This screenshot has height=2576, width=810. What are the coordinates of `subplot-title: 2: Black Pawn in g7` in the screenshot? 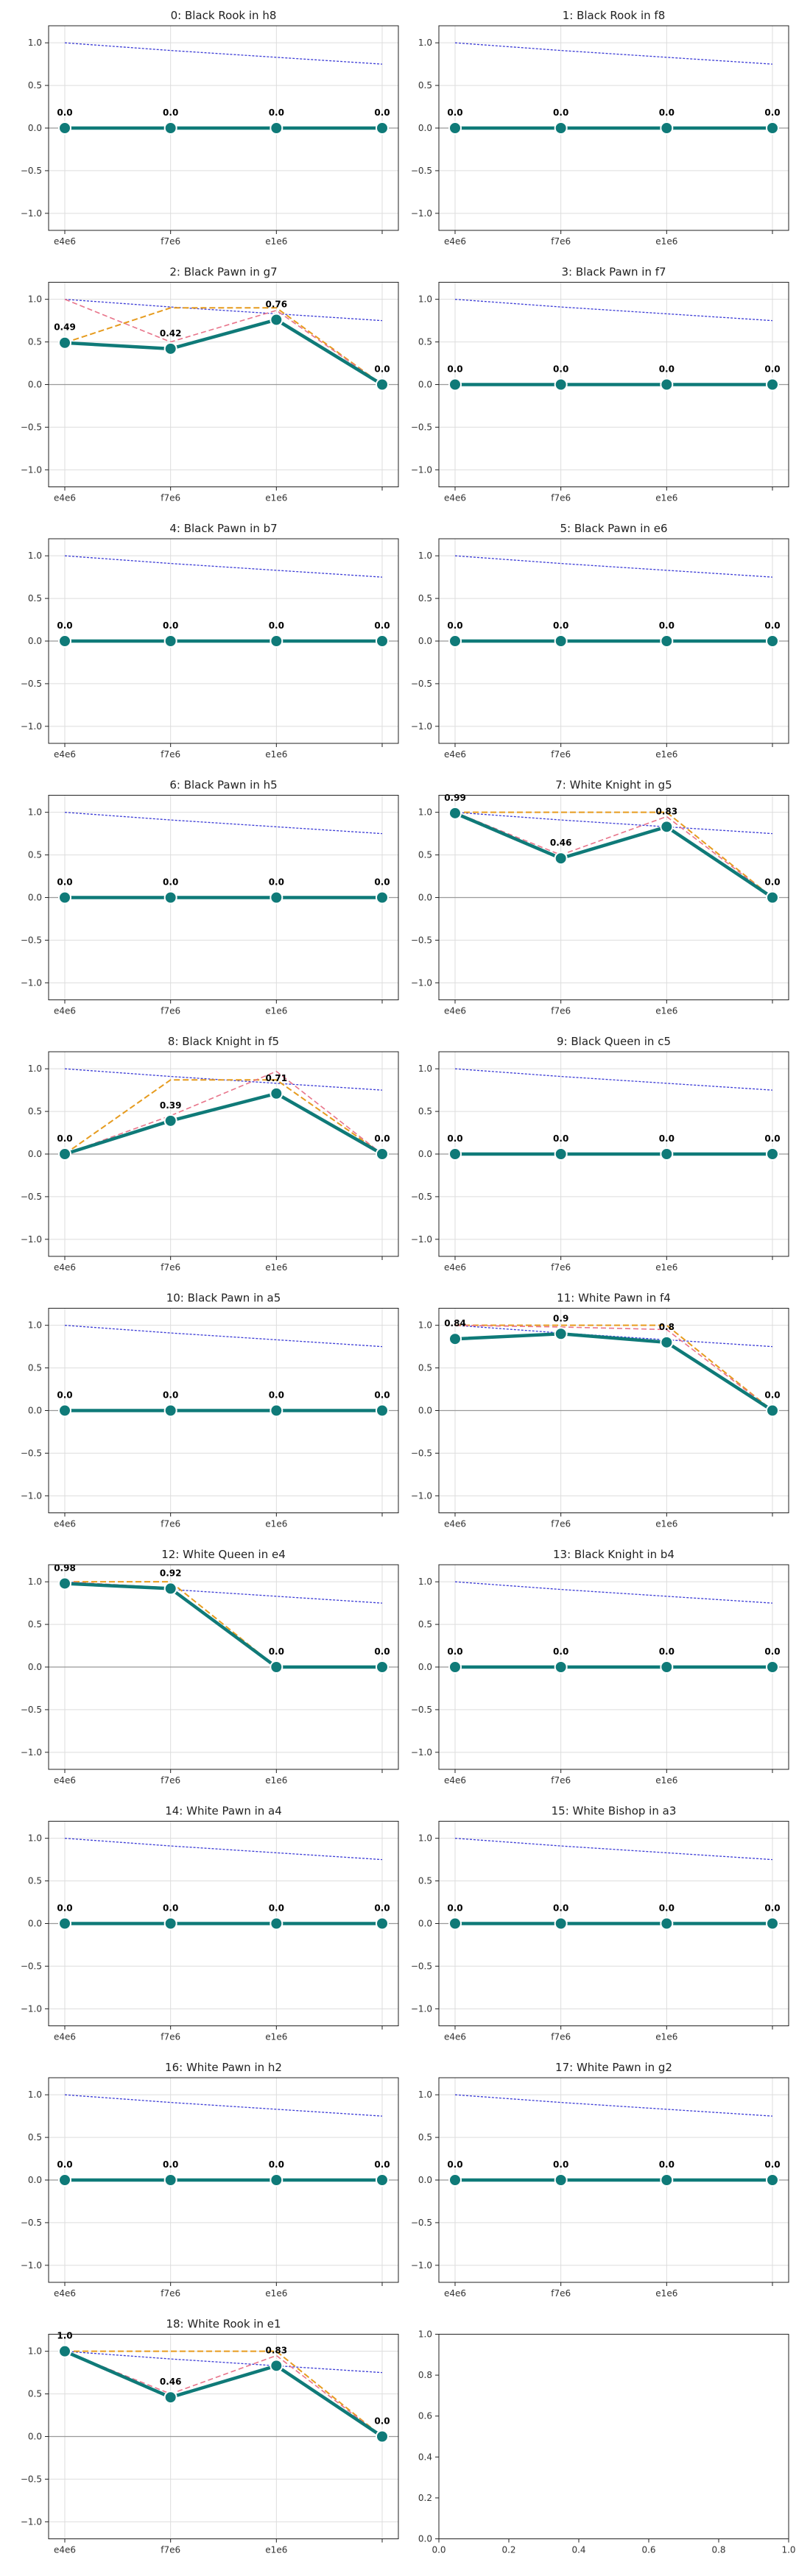 It's located at (223, 272).